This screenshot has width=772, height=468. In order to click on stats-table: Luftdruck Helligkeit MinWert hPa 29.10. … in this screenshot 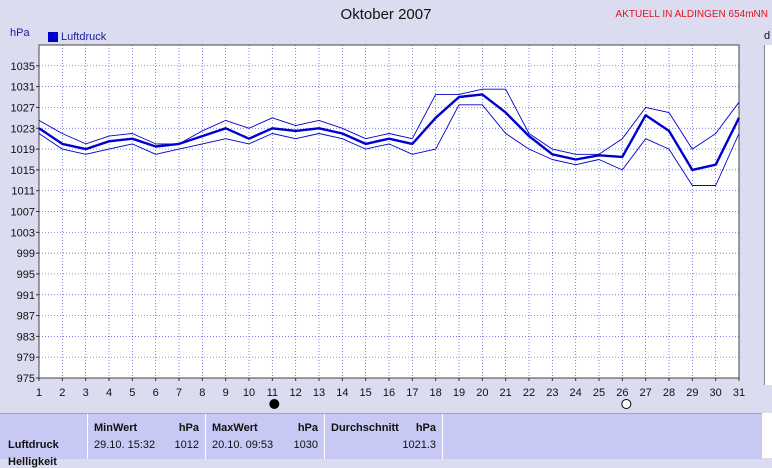, I will do `click(381, 440)`.